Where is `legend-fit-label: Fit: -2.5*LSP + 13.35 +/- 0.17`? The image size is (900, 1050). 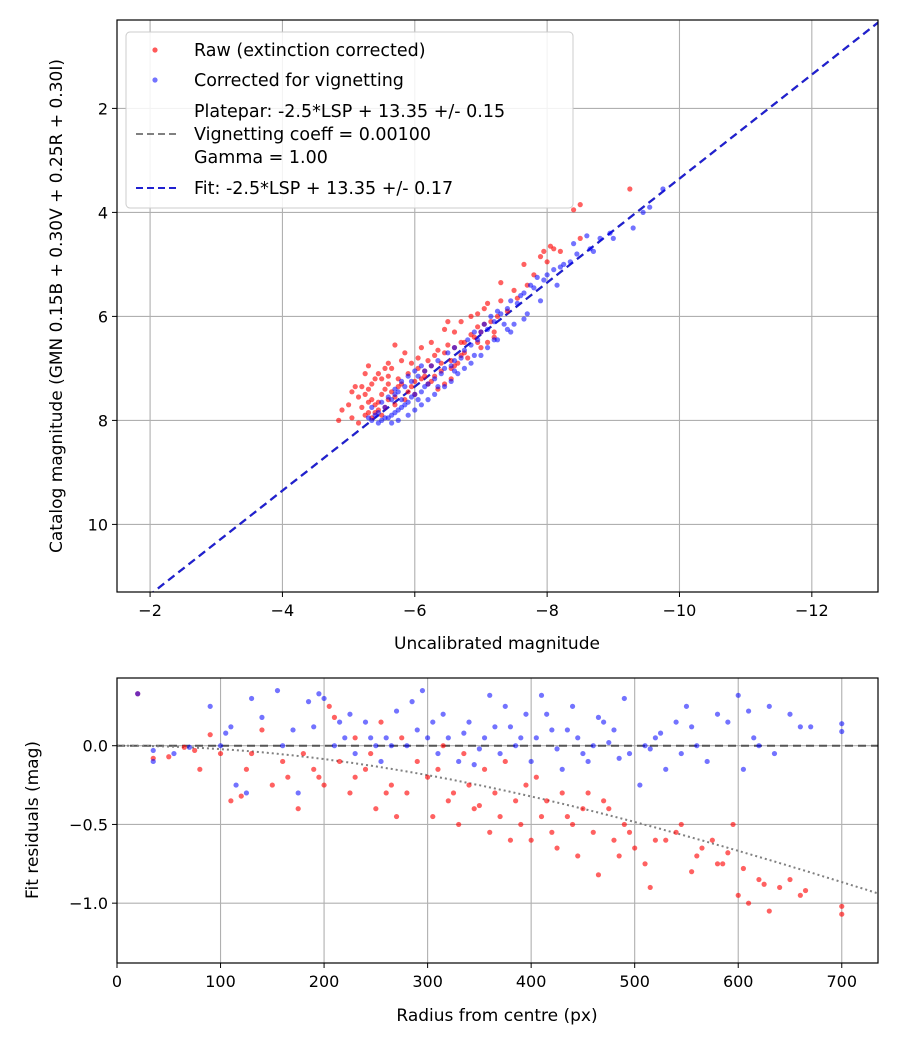 legend-fit-label: Fit: -2.5*LSP + 13.35 +/- 0.17 is located at coordinates (323, 189).